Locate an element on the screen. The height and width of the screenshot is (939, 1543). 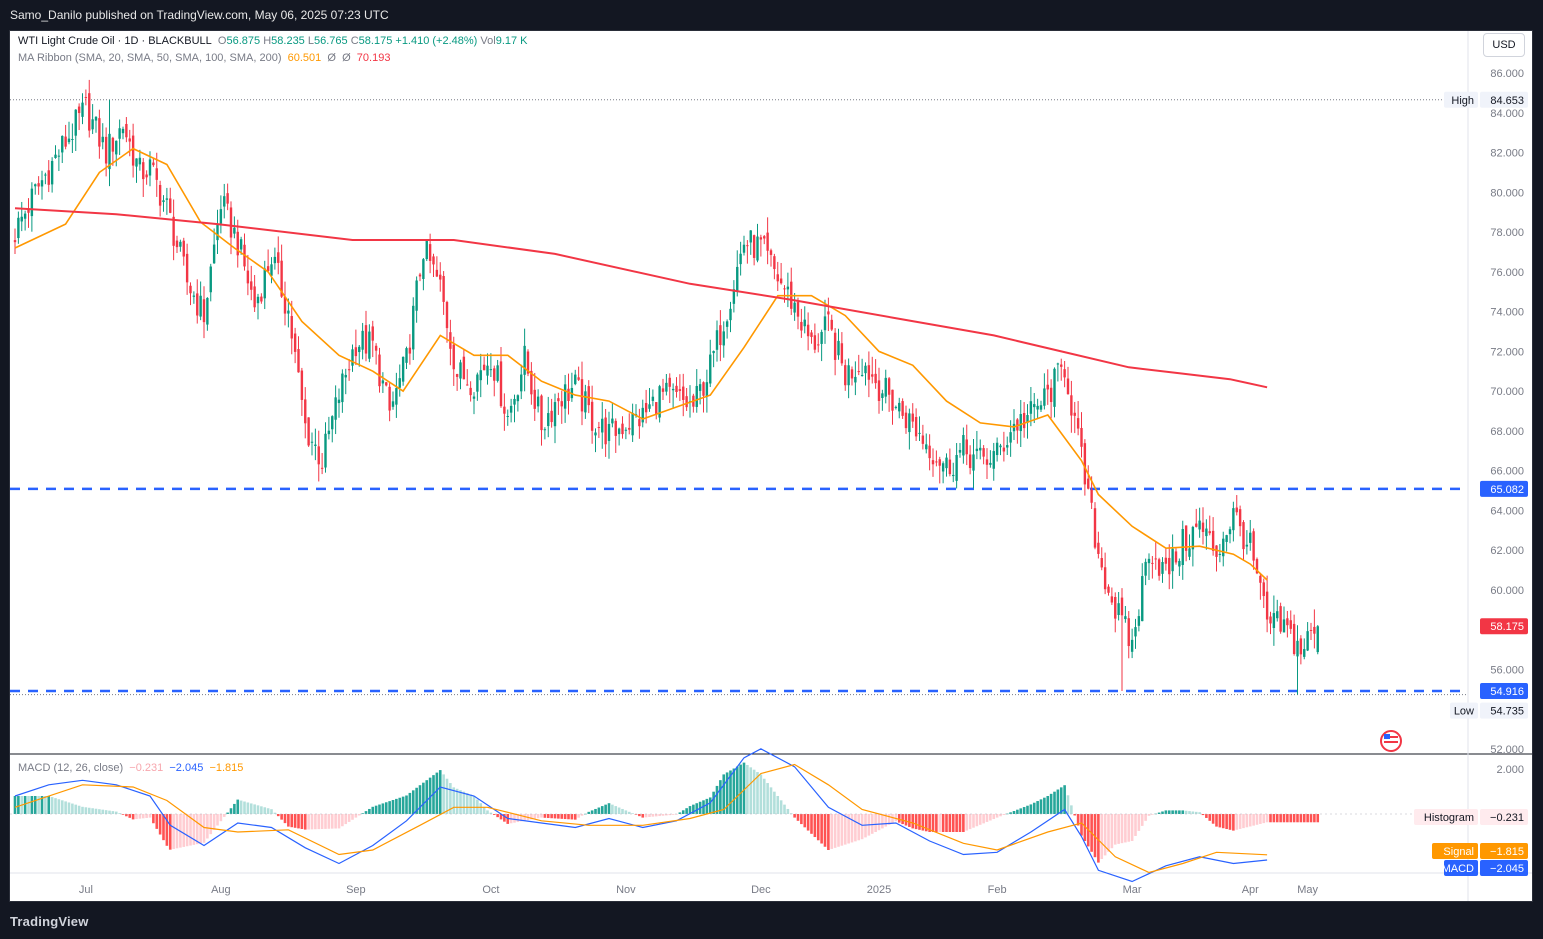
price-tick-label: 64.000 is located at coordinates (1507, 511).